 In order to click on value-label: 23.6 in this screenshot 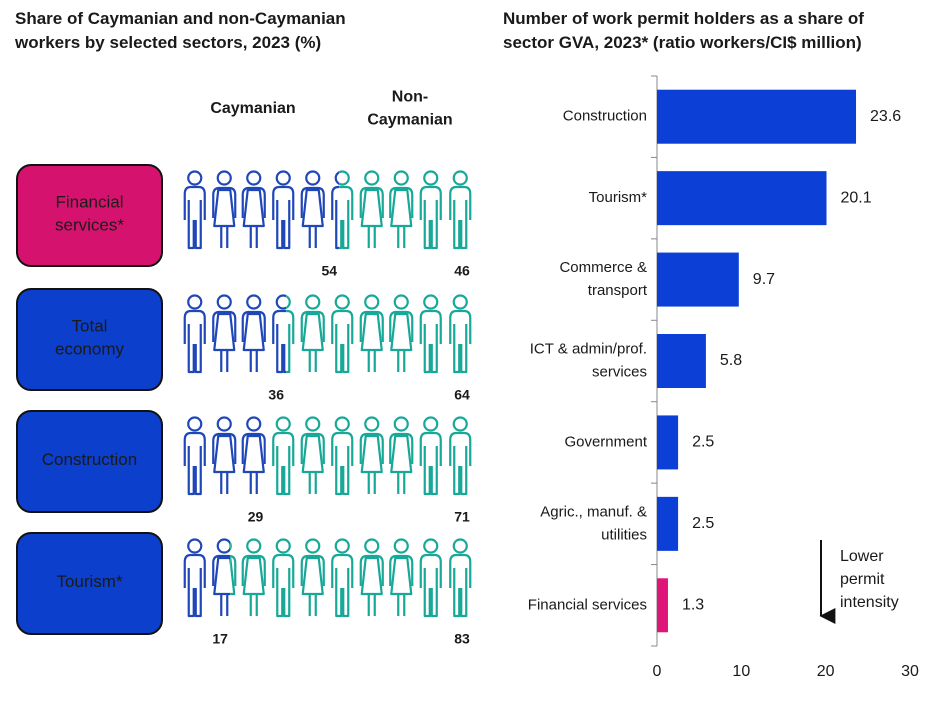, I will do `click(885, 116)`.